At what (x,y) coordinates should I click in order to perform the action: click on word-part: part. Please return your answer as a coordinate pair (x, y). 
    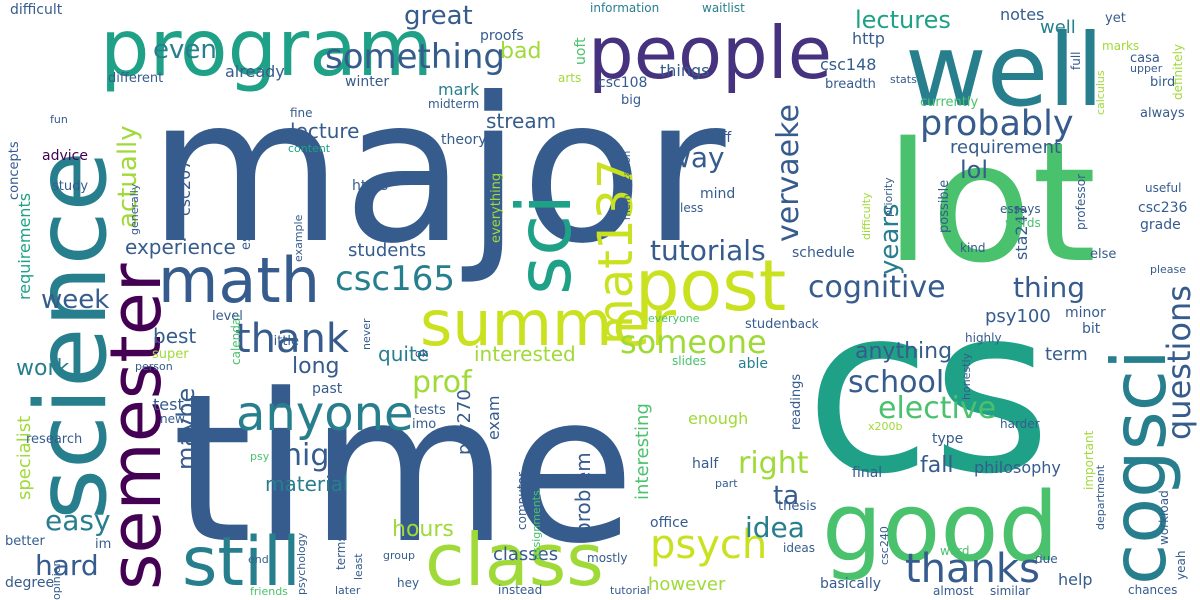
    Looking at the image, I should click on (726, 483).